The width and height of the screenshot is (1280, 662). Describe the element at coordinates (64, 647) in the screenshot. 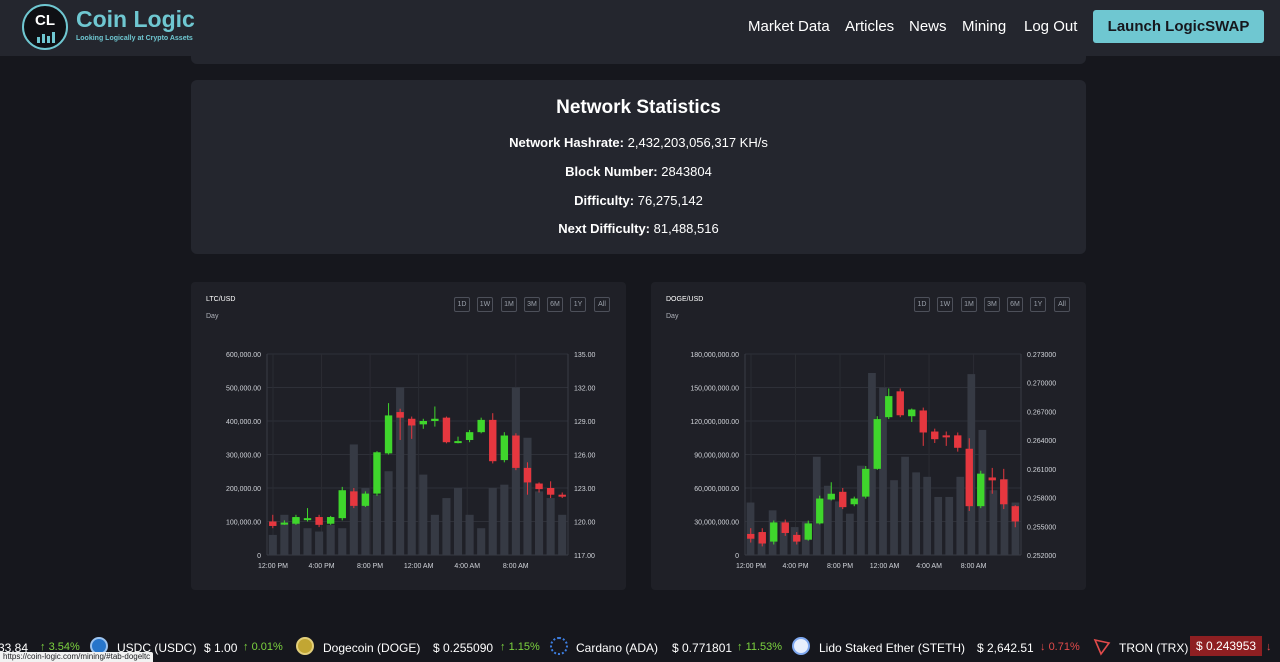

I see `ticker-change-value: 3.54%` at that location.